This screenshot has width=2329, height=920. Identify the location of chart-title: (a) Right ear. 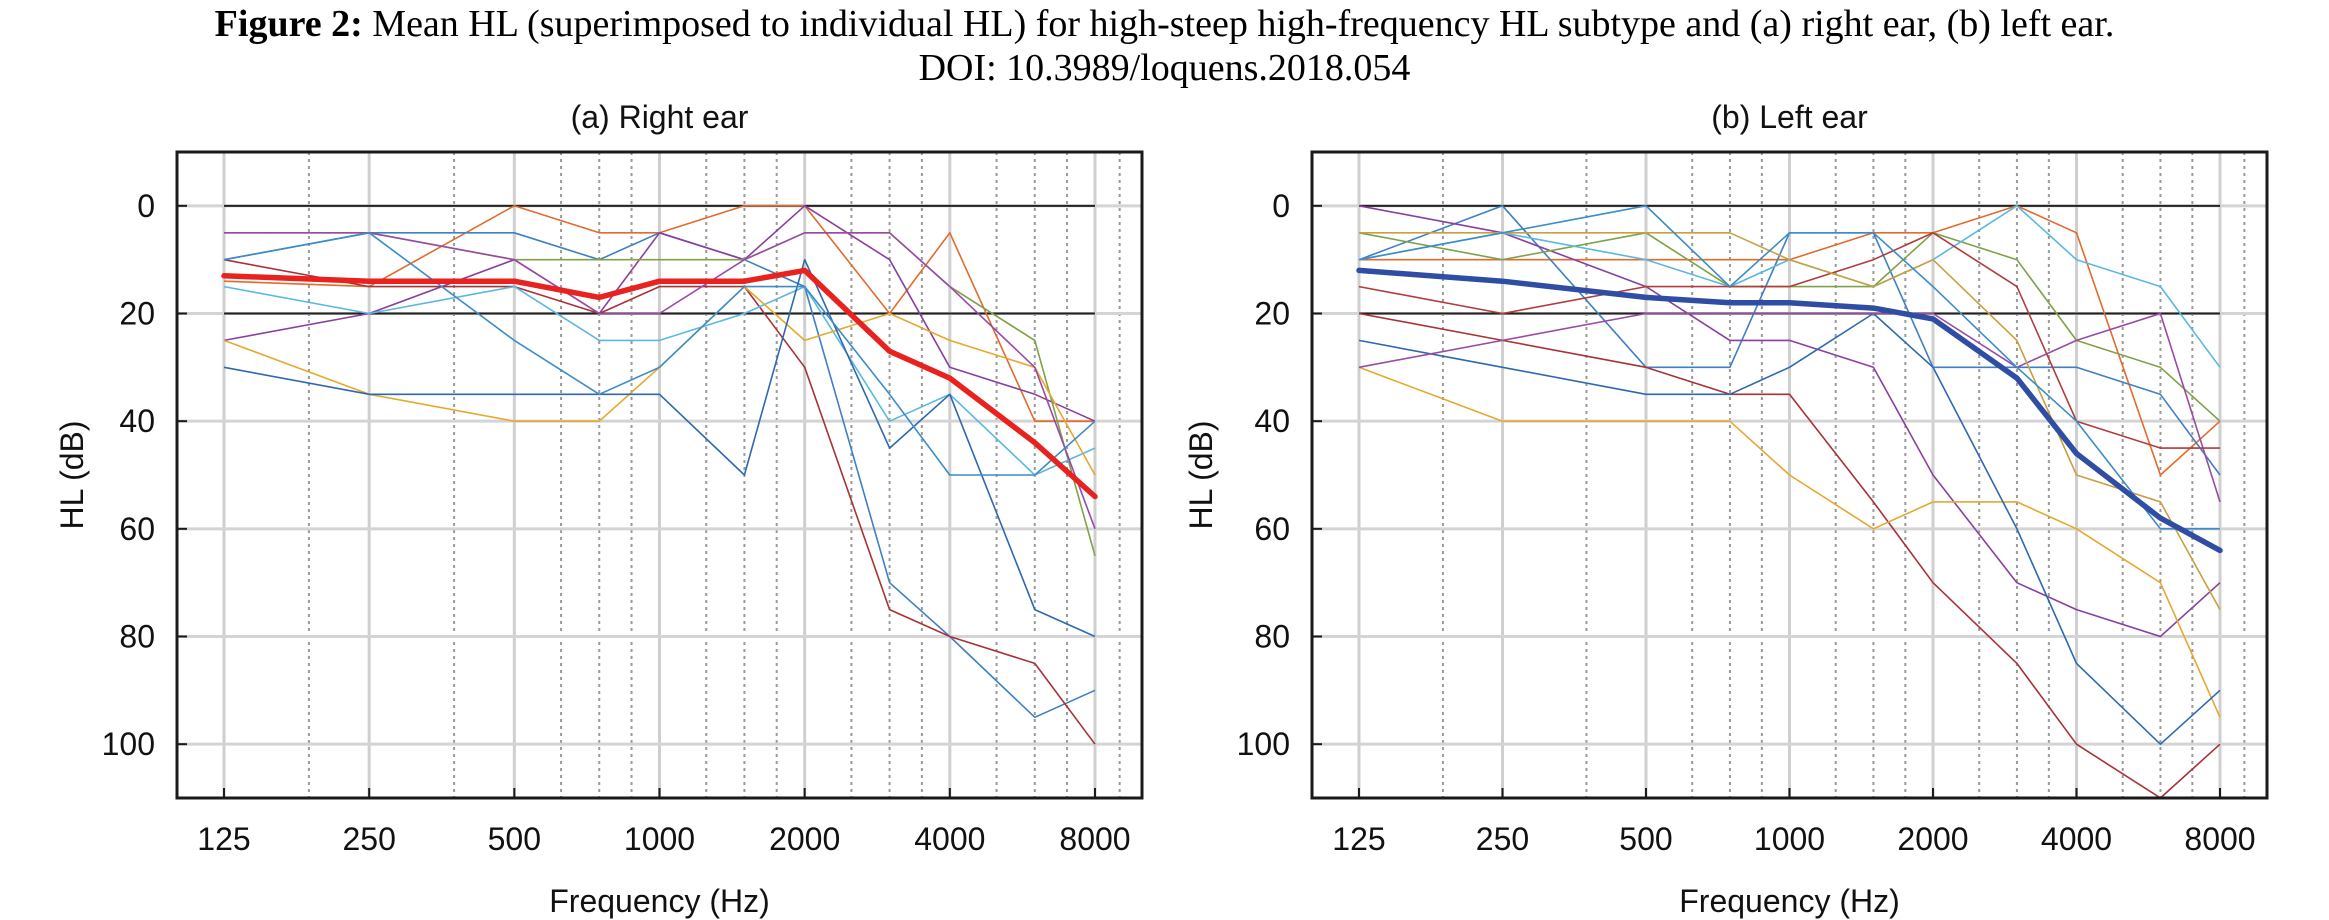
(660, 117).